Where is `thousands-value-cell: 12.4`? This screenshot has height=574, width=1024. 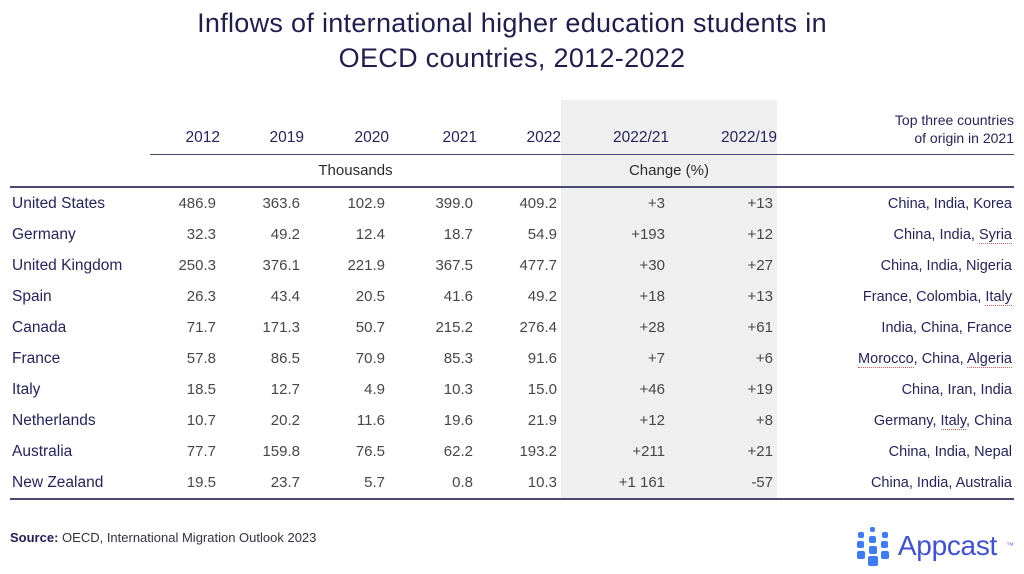 thousands-value-cell: 12.4 is located at coordinates (370, 234).